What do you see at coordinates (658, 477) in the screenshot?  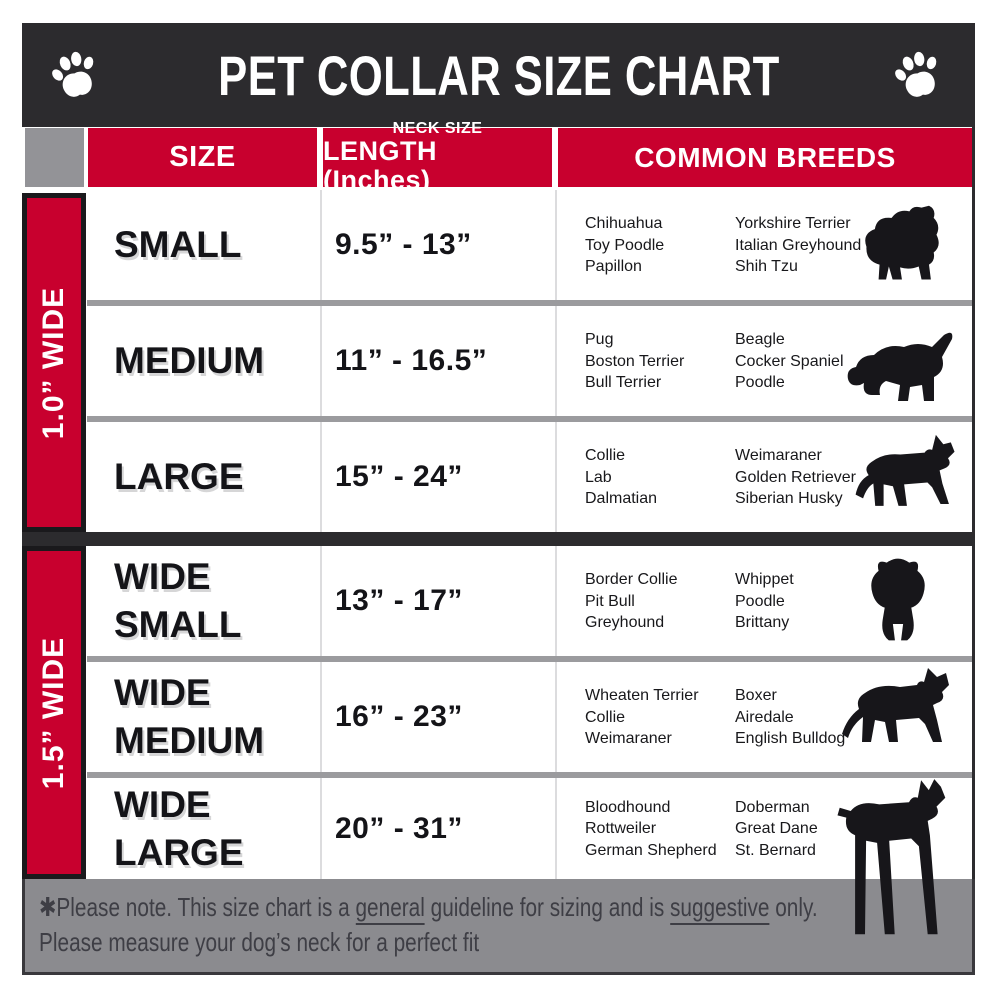 I see `breed-list-1: Collie Lab Dalmatian` at bounding box center [658, 477].